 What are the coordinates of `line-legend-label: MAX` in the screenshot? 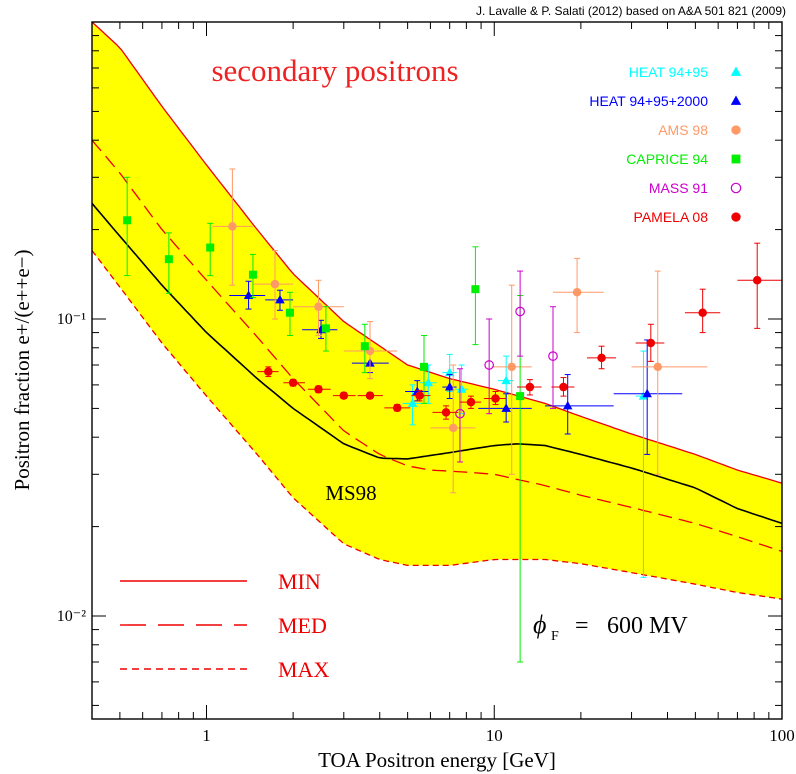 It's located at (303, 669).